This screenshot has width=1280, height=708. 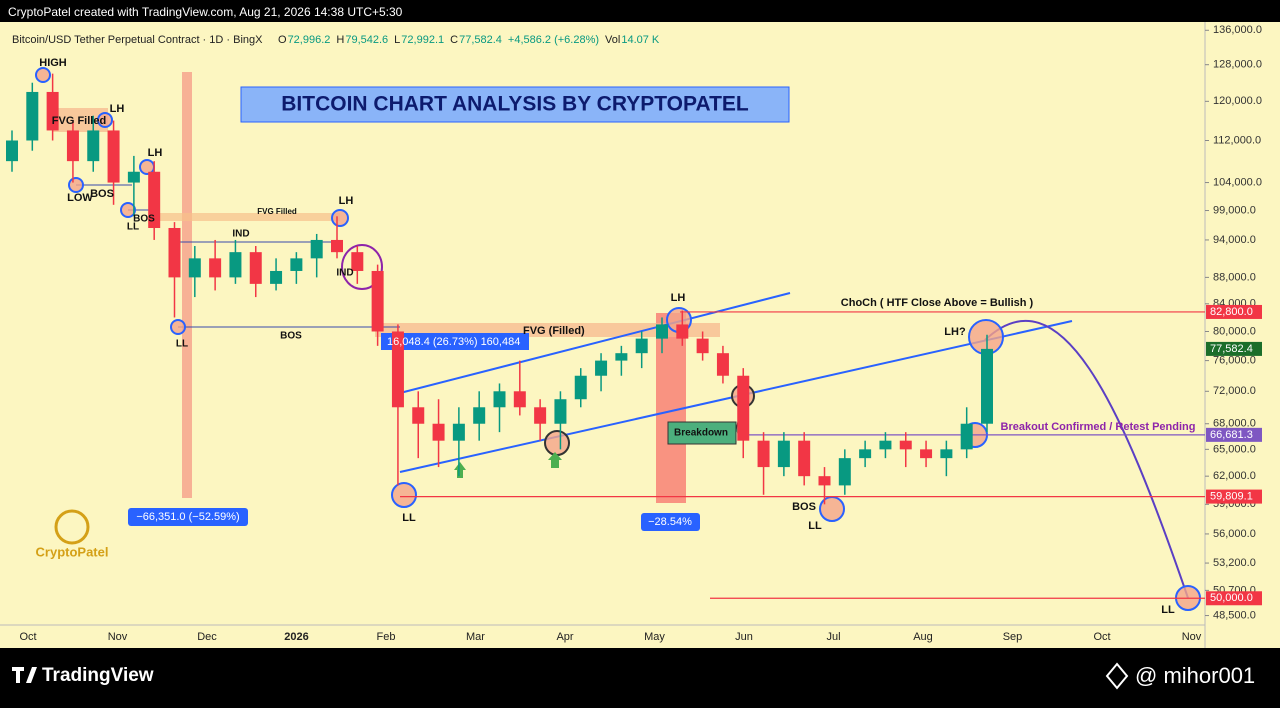 I want to click on x-tick-label: Oct, so click(x=27, y=637).